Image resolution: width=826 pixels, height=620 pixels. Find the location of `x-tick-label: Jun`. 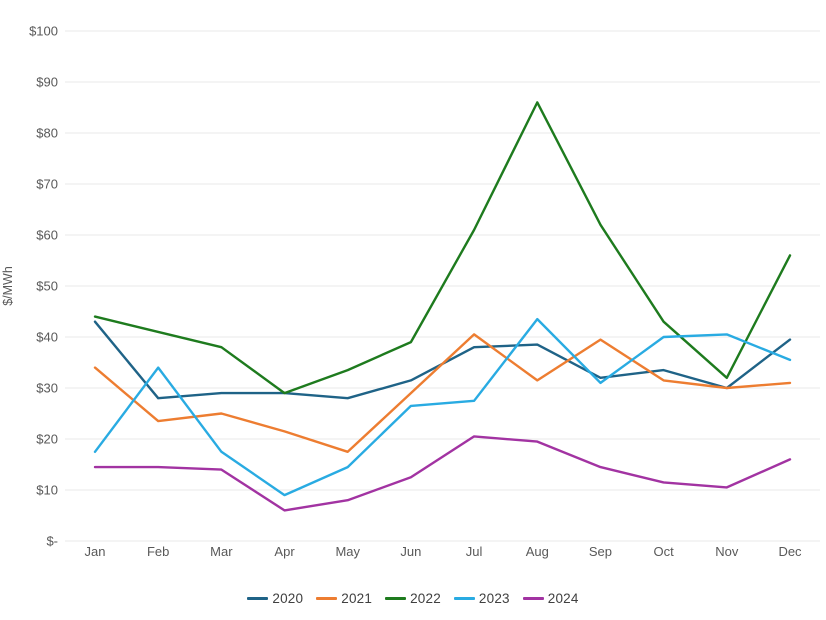

x-tick-label: Jun is located at coordinates (410, 551).